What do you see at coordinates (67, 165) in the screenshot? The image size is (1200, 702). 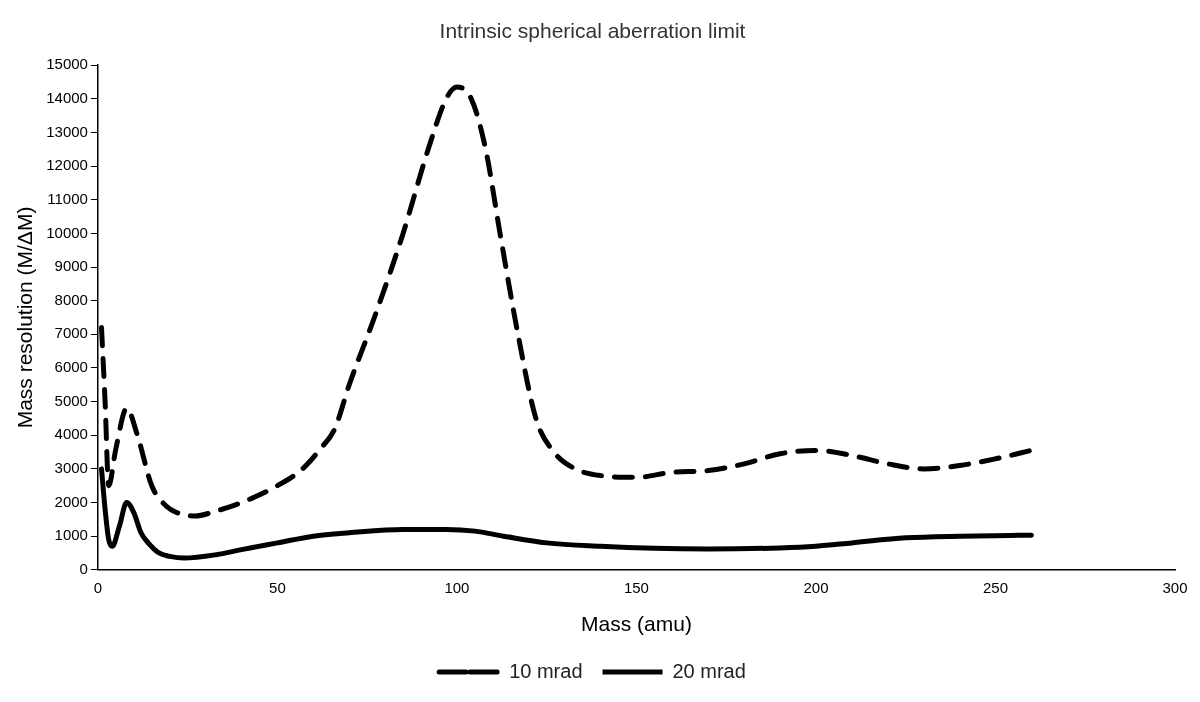 I see `y-tick-label: 12000` at bounding box center [67, 165].